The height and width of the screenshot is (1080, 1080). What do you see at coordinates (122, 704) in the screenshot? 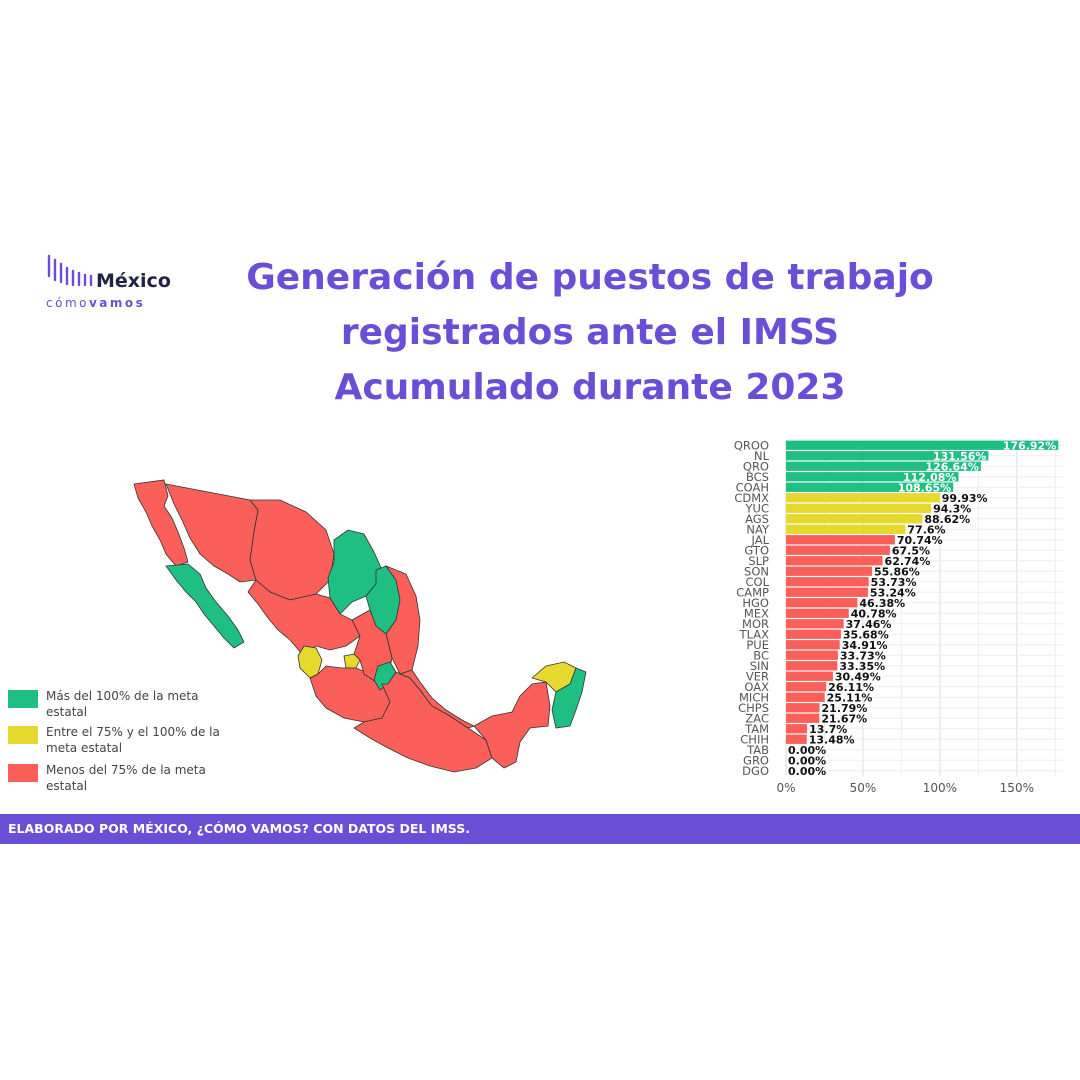
I see `legend-label: Más del 100% de la meta estatal` at bounding box center [122, 704].